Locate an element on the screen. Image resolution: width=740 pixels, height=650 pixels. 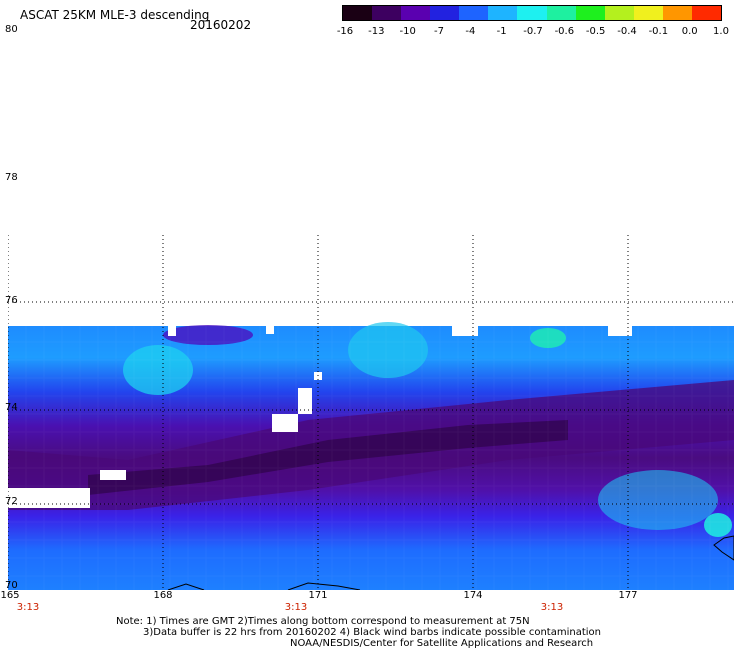
color-bar-tick-label: -0.6 is located at coordinates (564, 31).